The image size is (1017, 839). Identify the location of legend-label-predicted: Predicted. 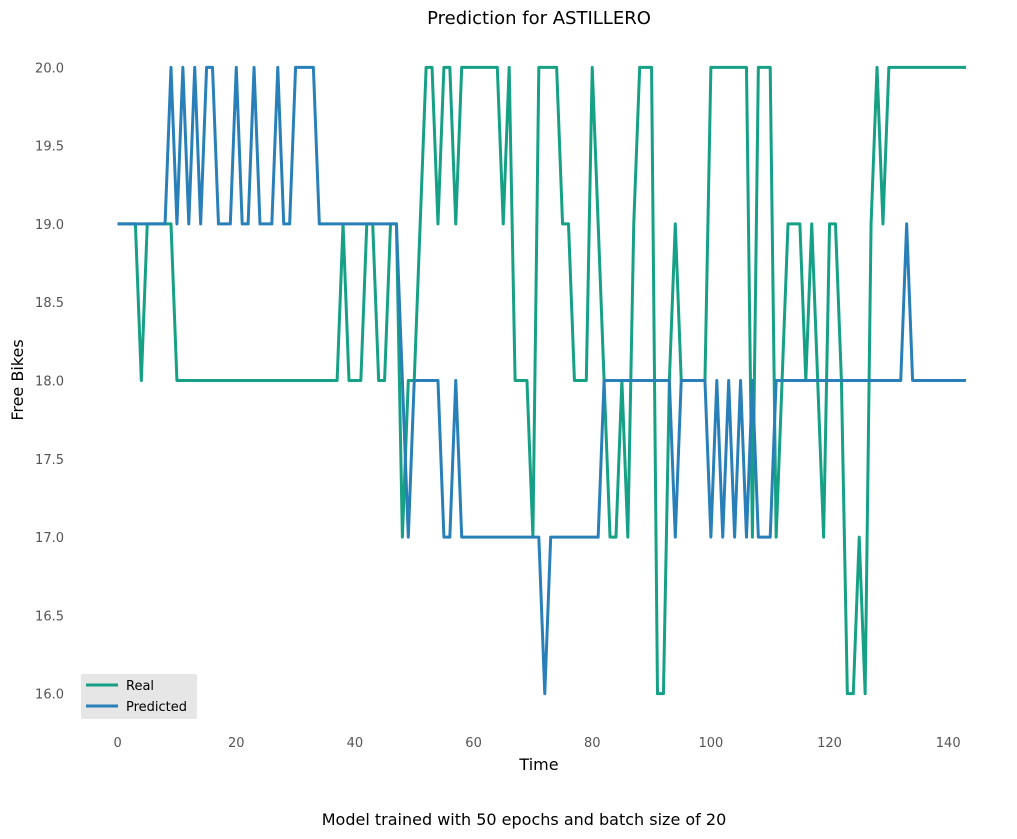
(156, 707).